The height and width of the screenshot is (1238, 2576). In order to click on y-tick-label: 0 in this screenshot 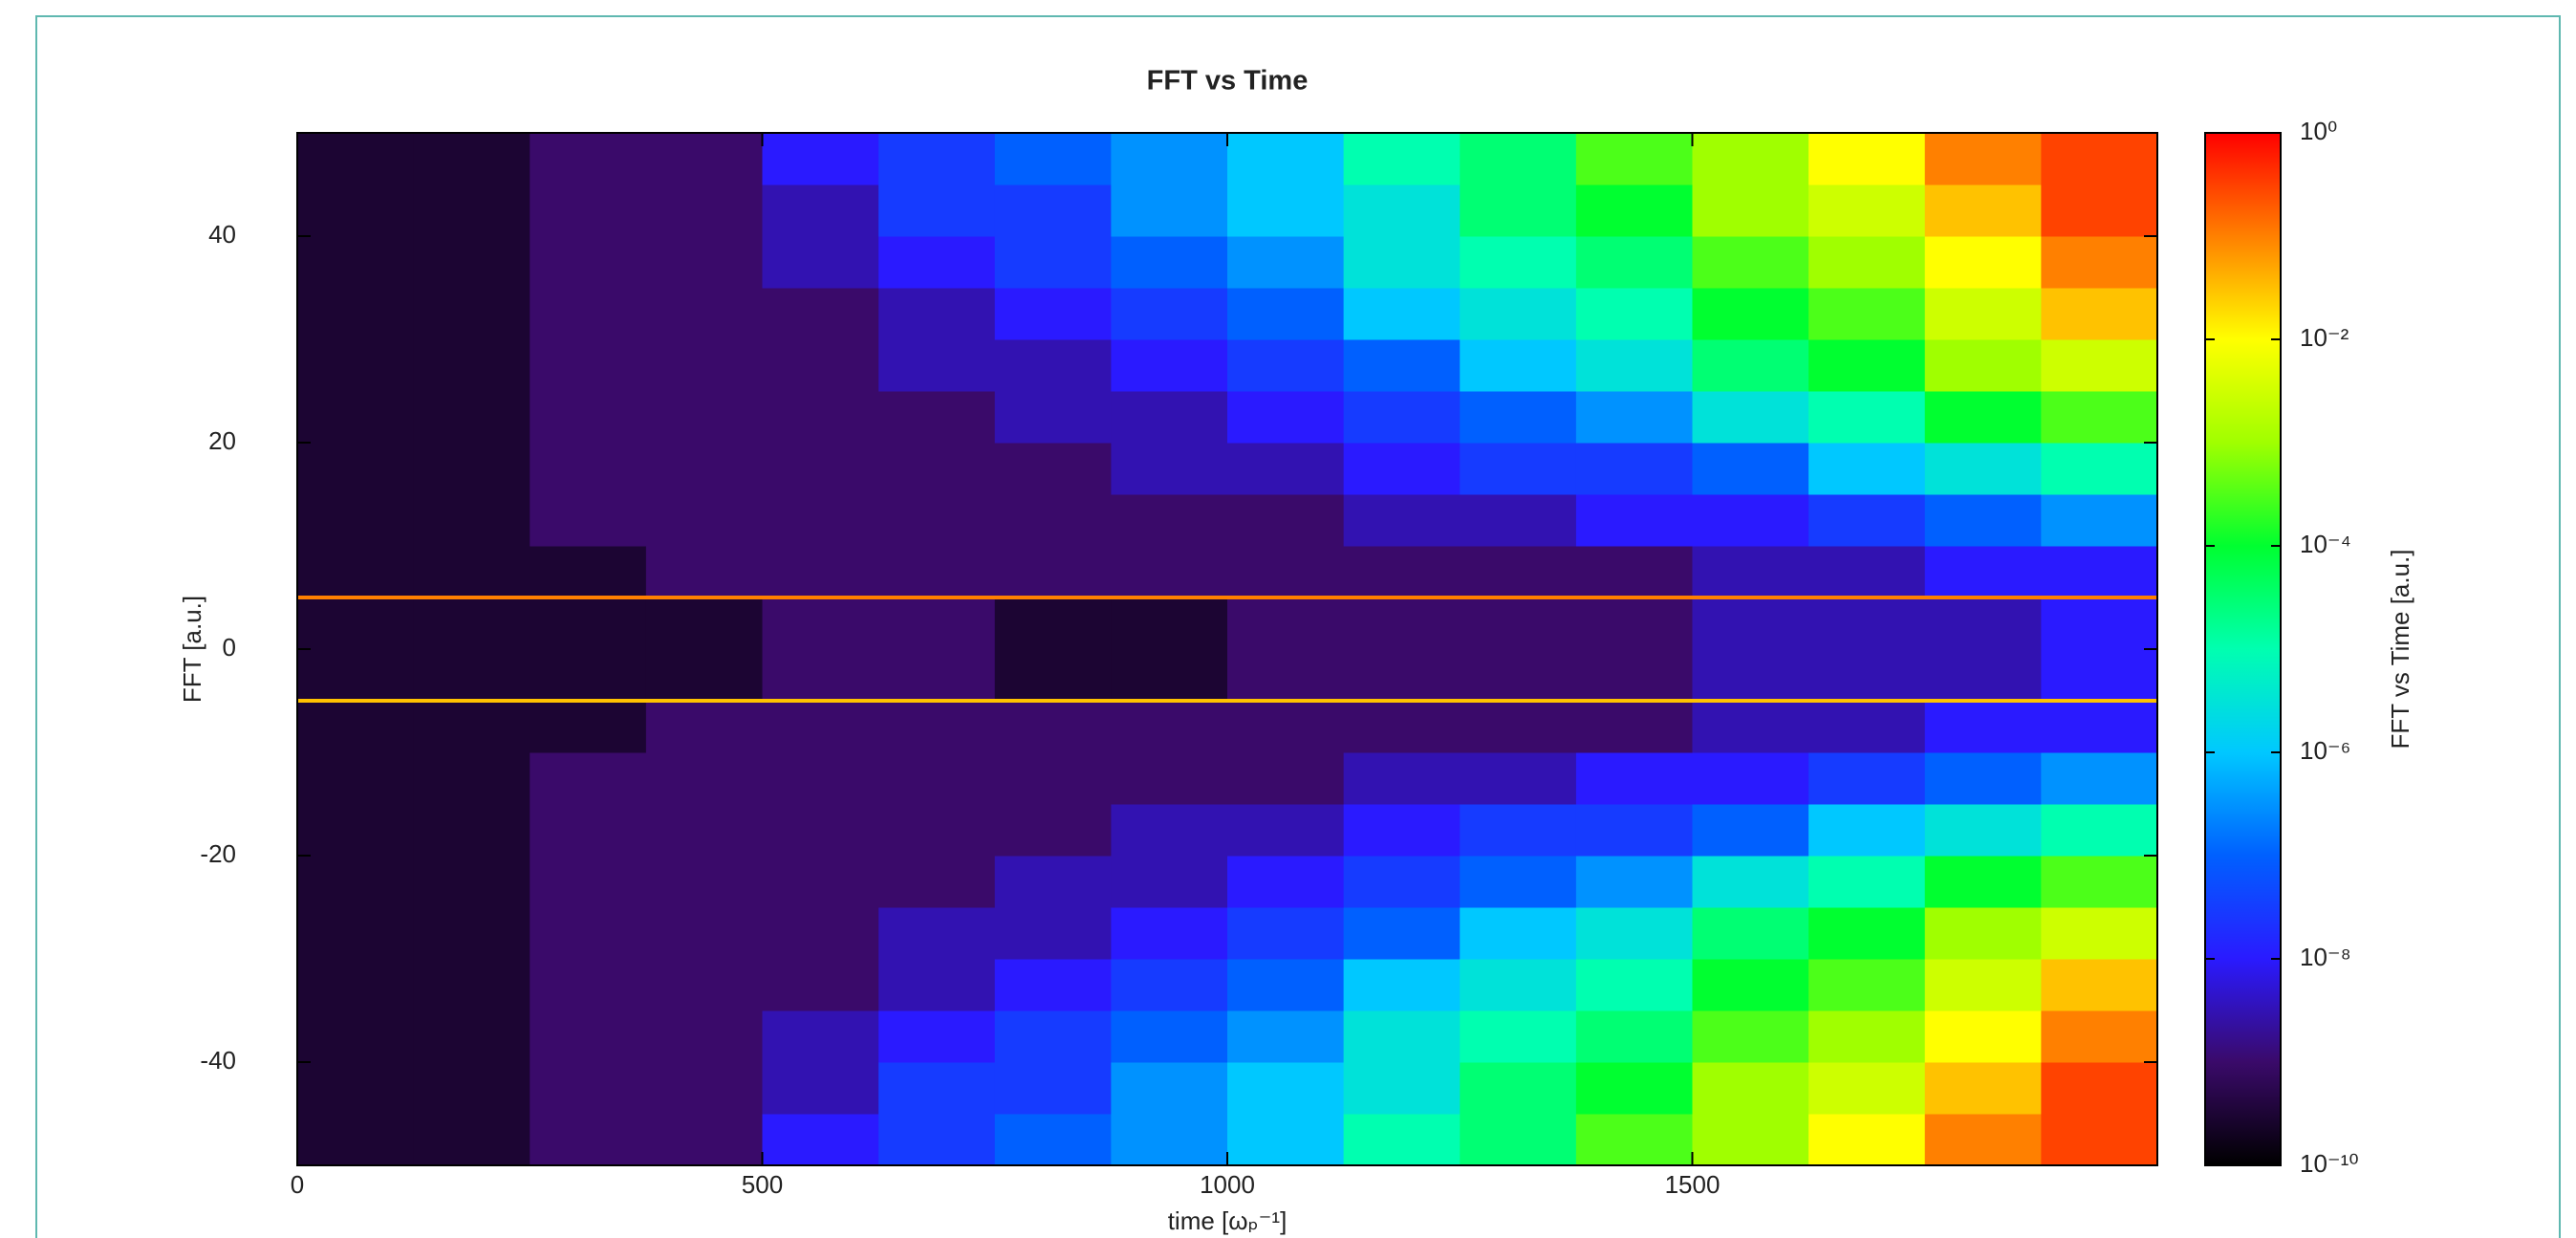, I will do `click(229, 647)`.